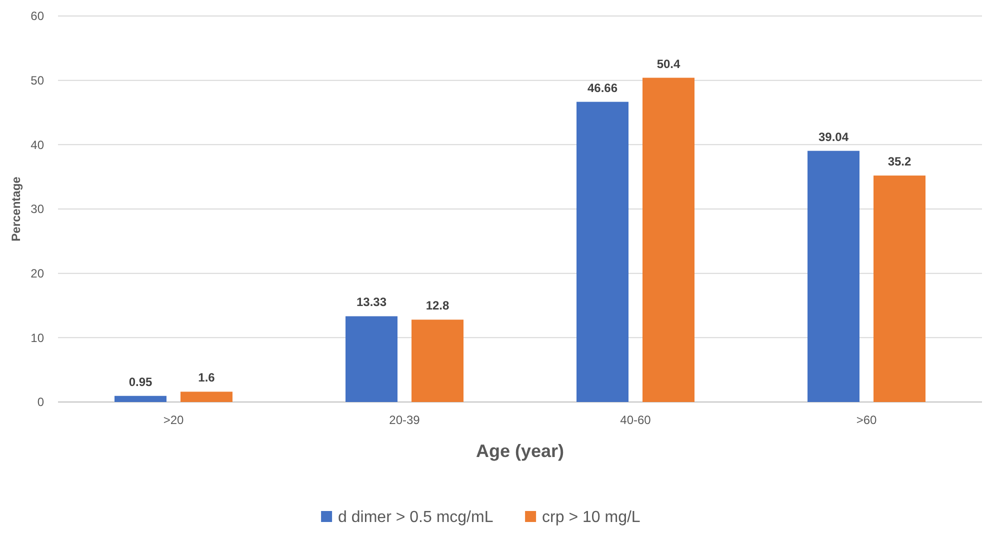  What do you see at coordinates (37, 81) in the screenshot?
I see `y-tick-label: 50` at bounding box center [37, 81].